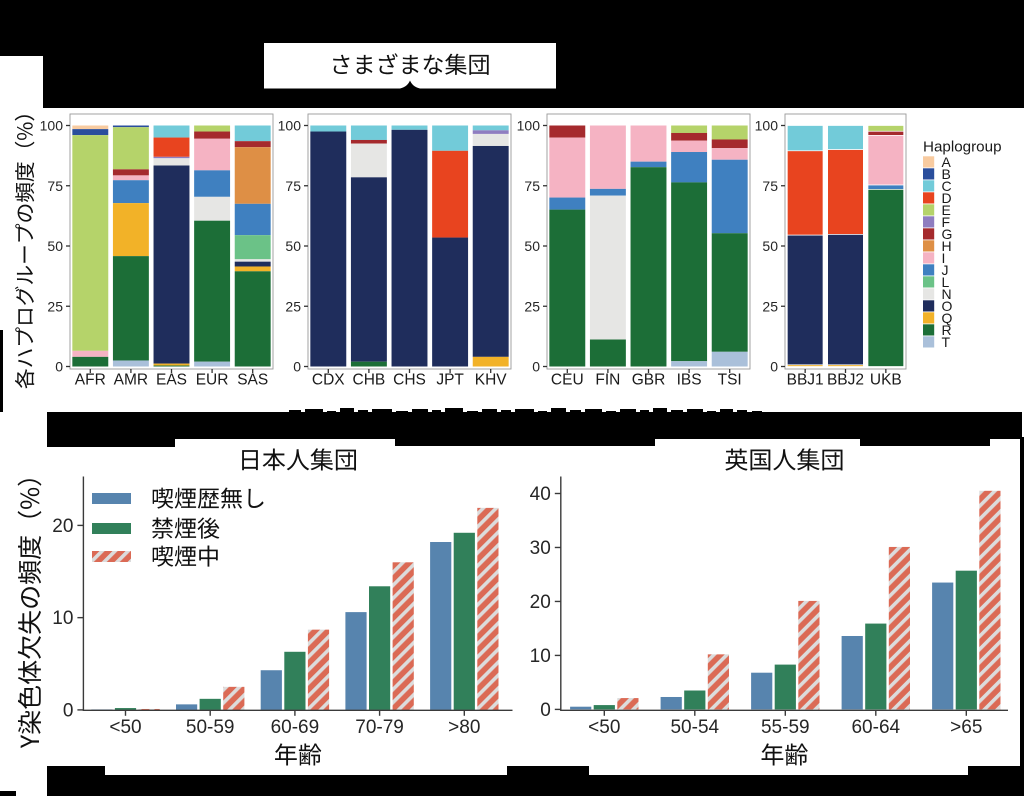  What do you see at coordinates (947, 162) in the screenshot?
I see `legend-label-A: A` at bounding box center [947, 162].